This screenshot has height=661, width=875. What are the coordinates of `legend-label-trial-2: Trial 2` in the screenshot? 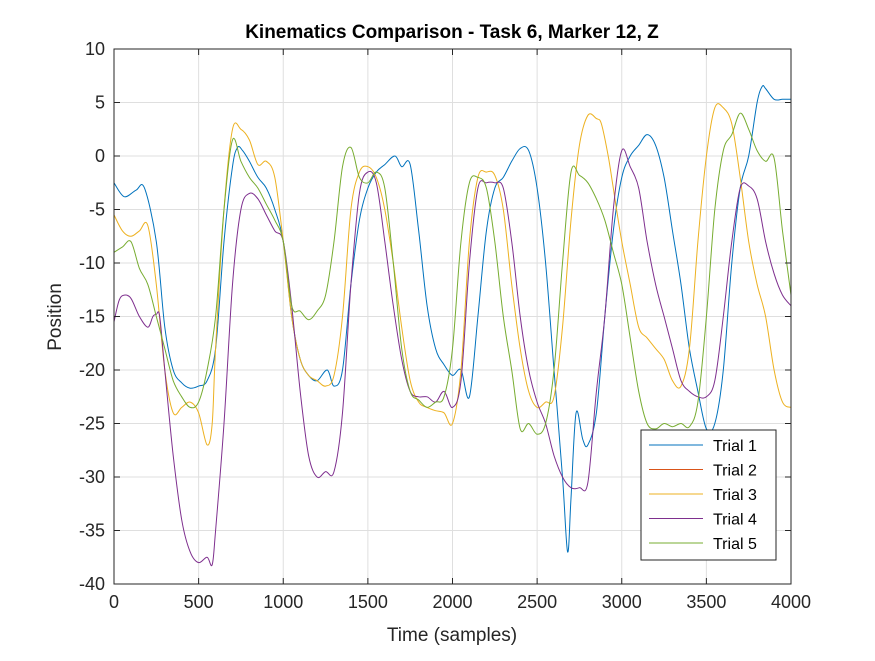 It's located at (735, 471).